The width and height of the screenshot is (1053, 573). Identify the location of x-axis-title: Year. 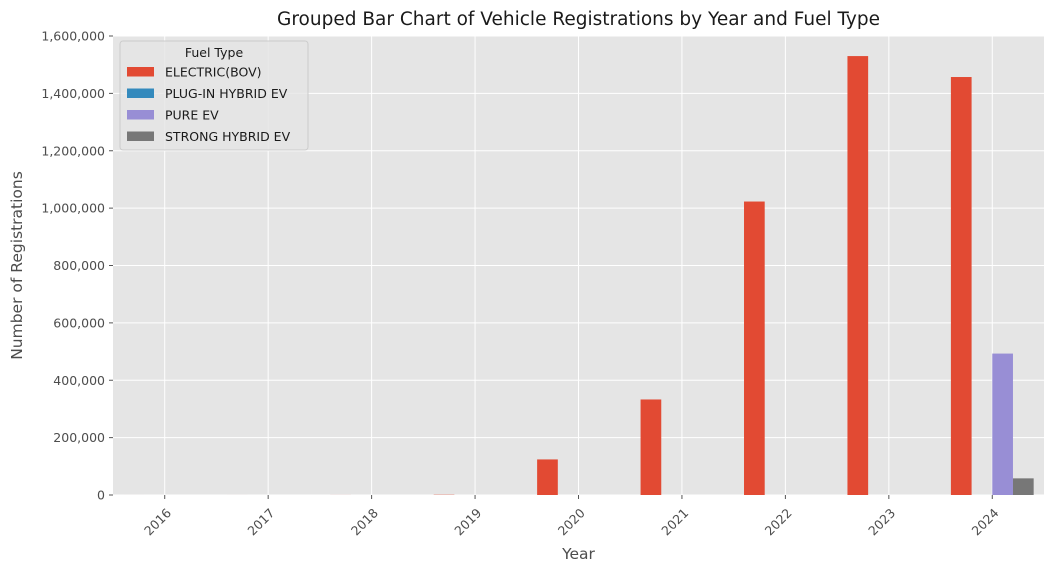
(578, 554).